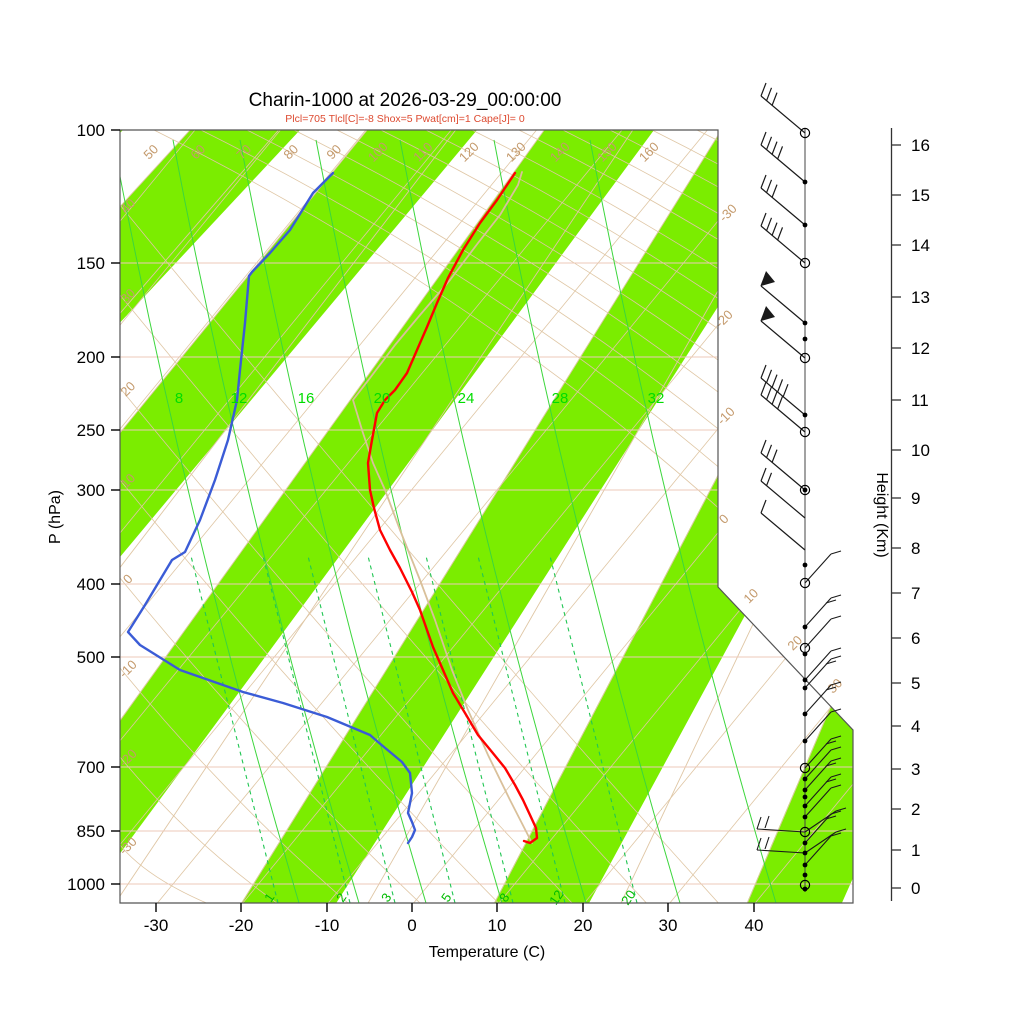  What do you see at coordinates (91, 584) in the screenshot?
I see `pressure-tick-label: 400` at bounding box center [91, 584].